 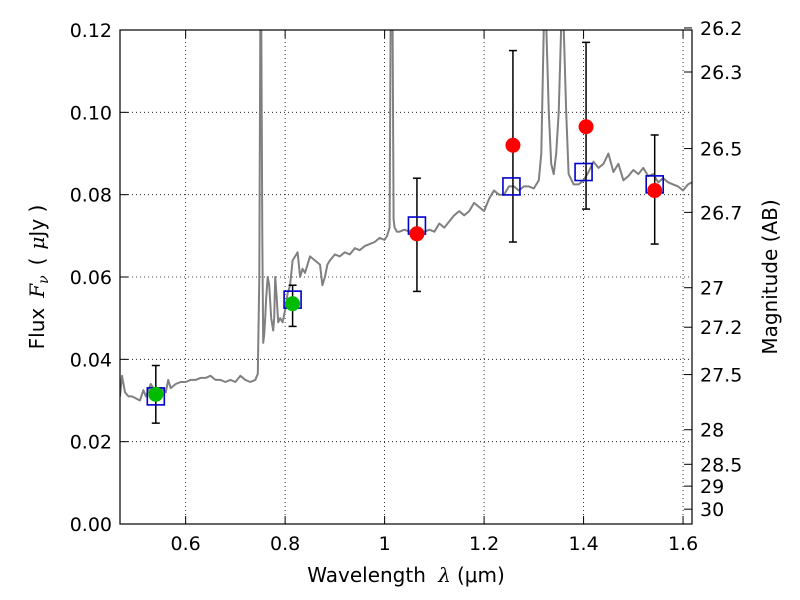 I want to click on y-tick-label: 0.00, so click(x=91, y=525).